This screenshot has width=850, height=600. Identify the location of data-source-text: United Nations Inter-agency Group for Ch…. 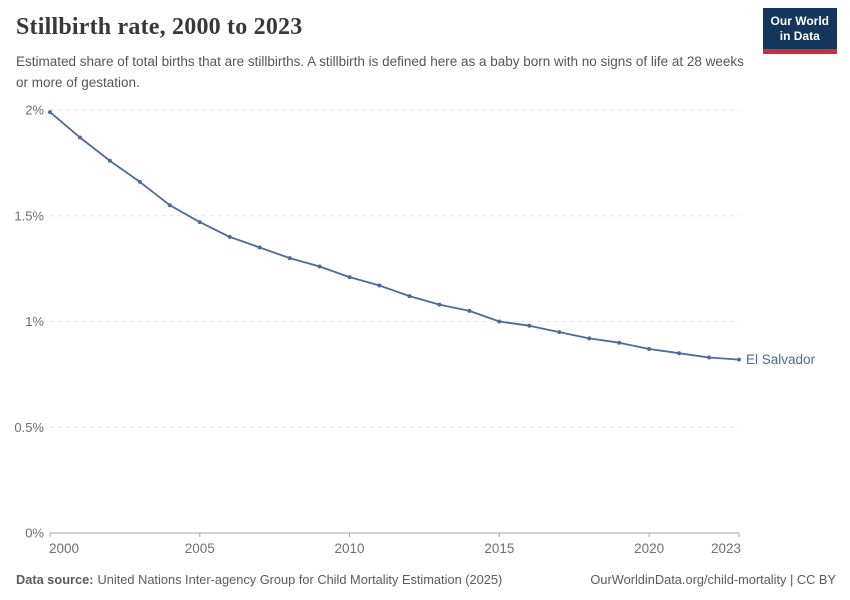
(300, 579).